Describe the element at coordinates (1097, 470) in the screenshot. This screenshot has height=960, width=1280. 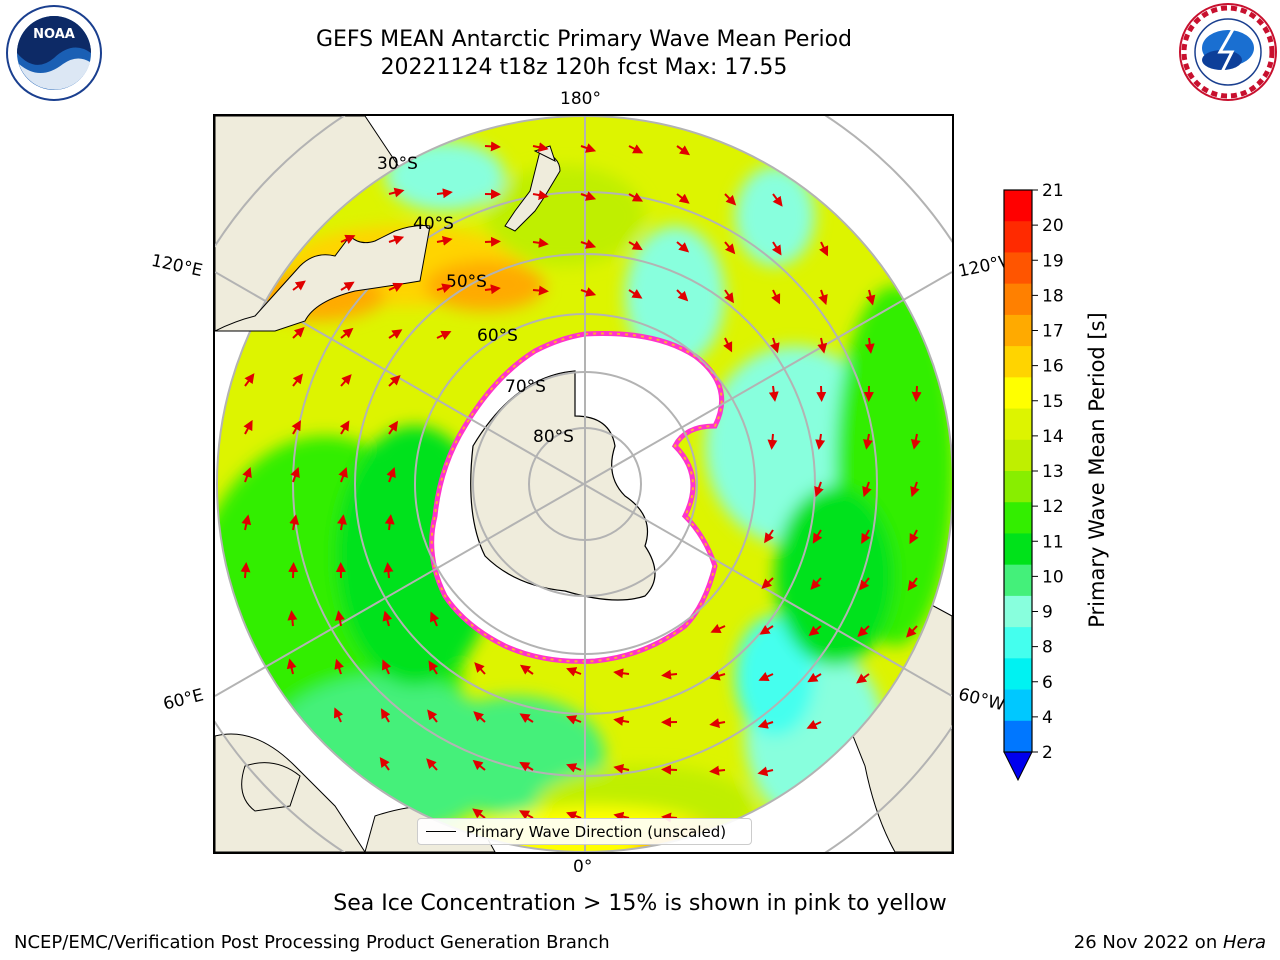
I see `colorbar-label: Primary Wave Mean Period [s]` at that location.